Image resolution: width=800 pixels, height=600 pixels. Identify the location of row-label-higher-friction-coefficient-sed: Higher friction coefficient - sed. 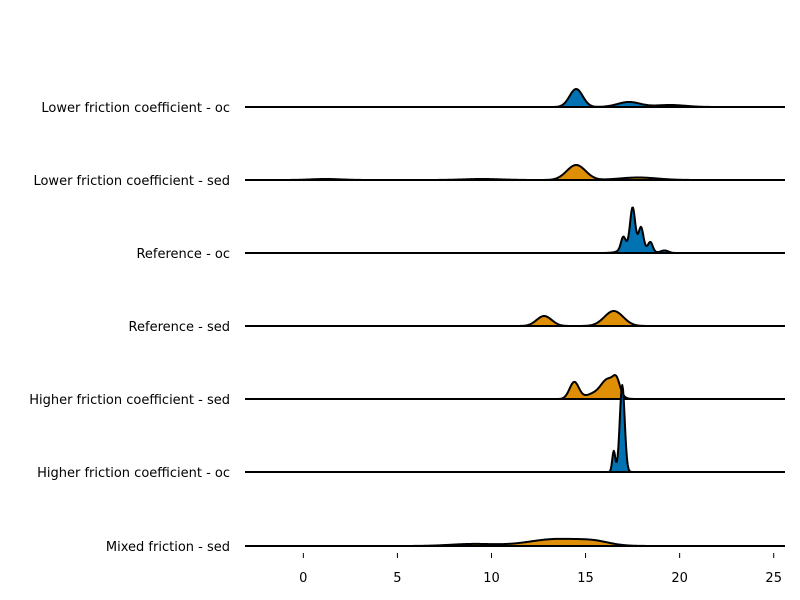
(129, 400).